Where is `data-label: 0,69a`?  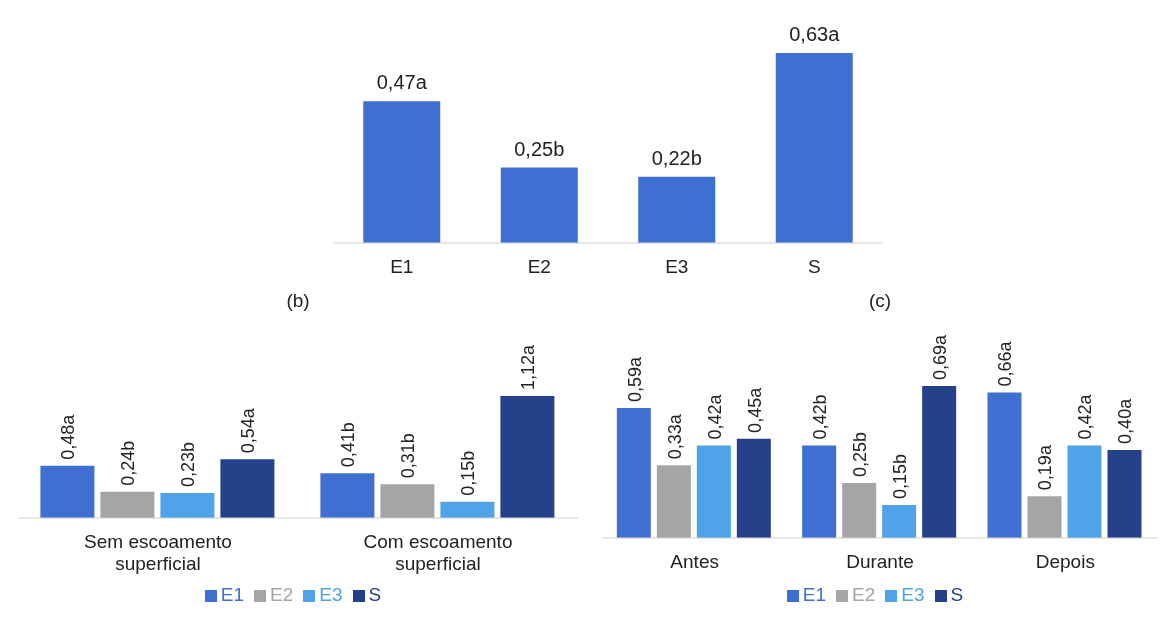 data-label: 0,69a is located at coordinates (940, 356).